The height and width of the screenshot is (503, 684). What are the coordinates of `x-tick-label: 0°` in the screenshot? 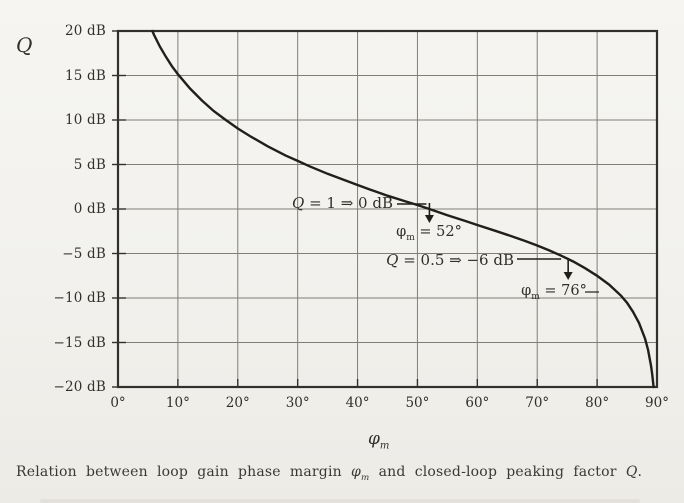 It's located at (118, 403).